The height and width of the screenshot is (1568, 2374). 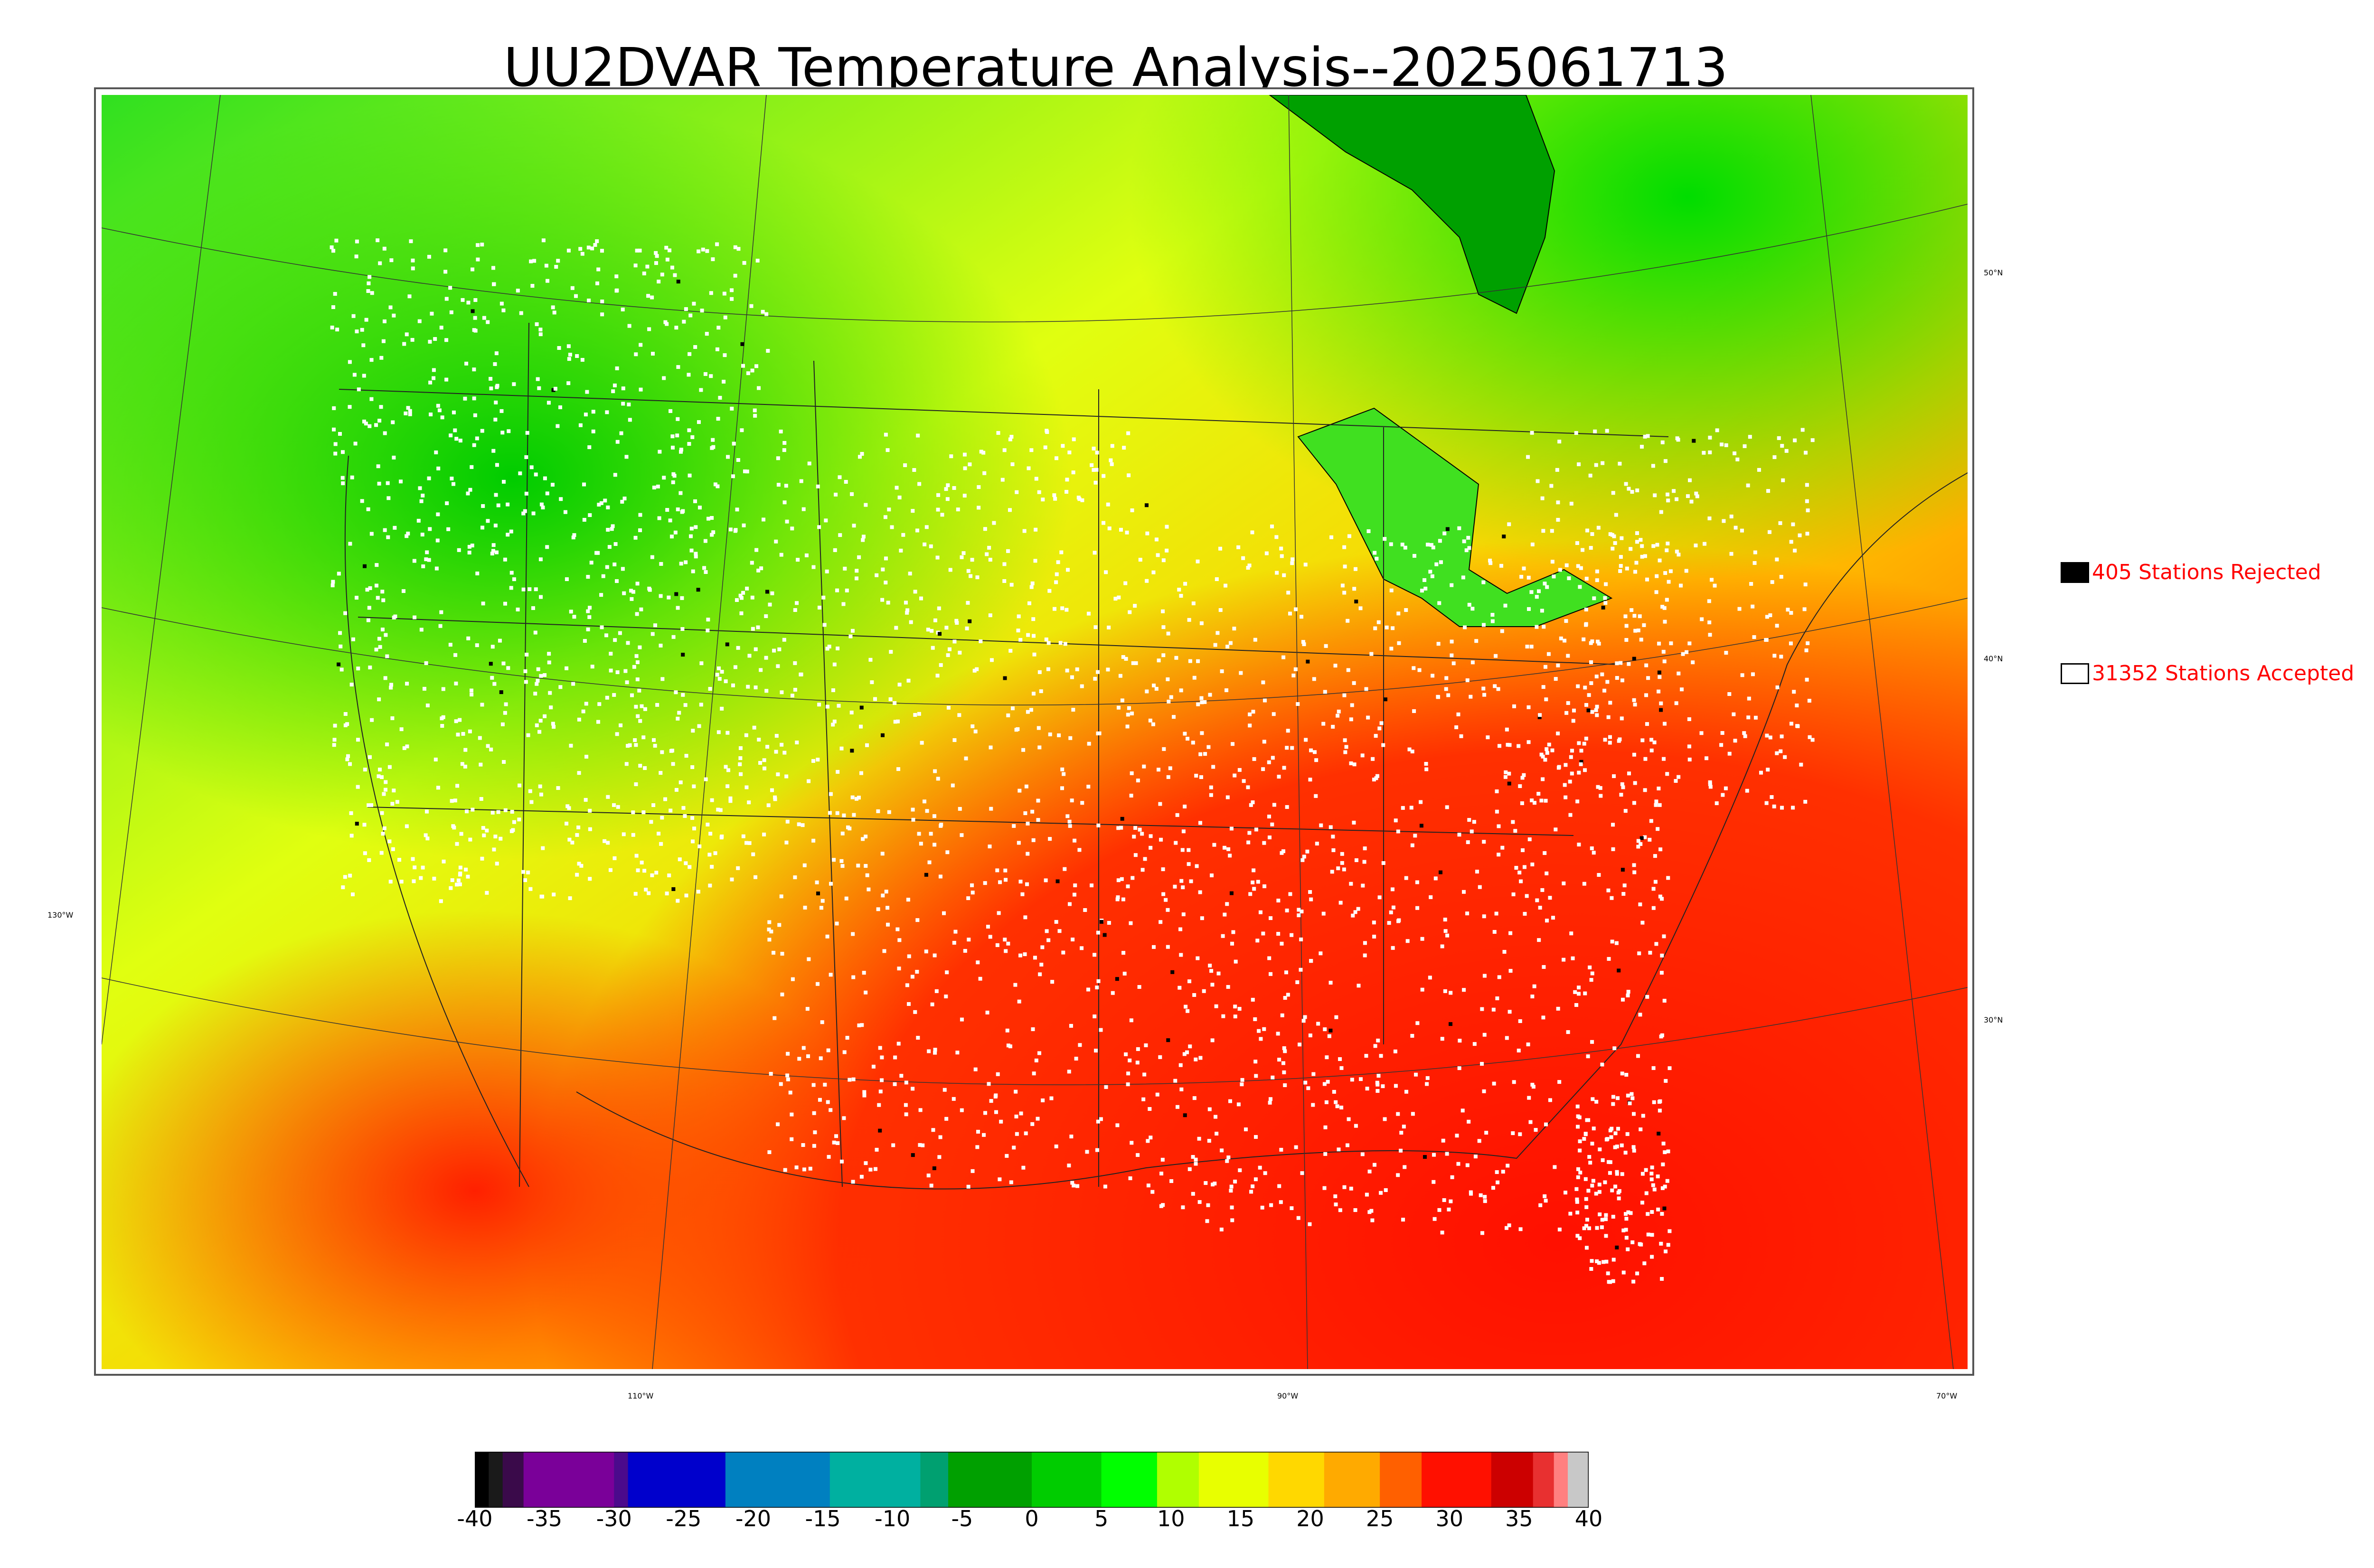 I want to click on colorbar-tick-label: -40, so click(x=475, y=1518).